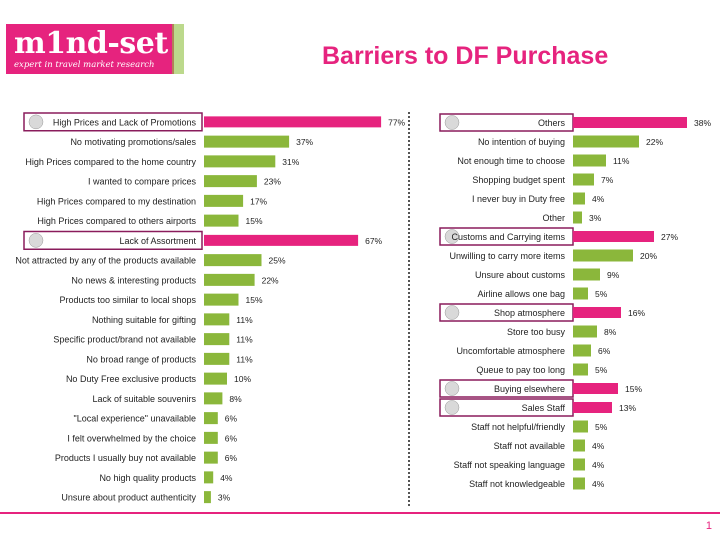 The image size is (720, 540). Describe the element at coordinates (127, 300) in the screenshot. I see `category-label: Products too similar to local shops` at that location.